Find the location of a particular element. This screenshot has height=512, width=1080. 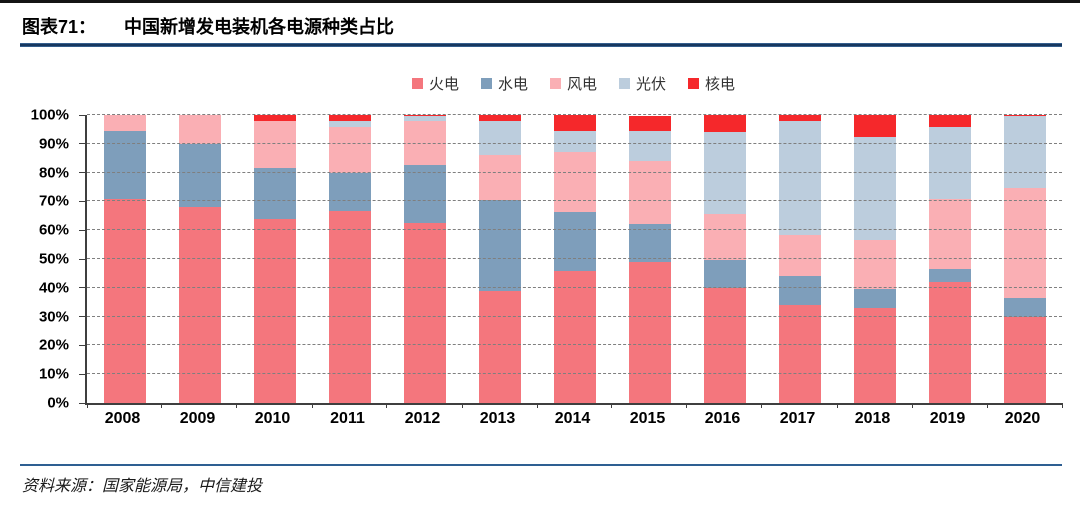

x-tick-label-2012: 2012 is located at coordinates (422, 418).